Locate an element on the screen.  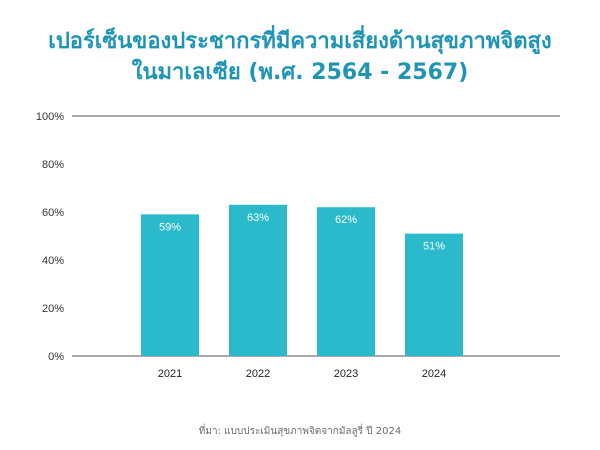
x-tick-label: 2024 is located at coordinates (434, 374).